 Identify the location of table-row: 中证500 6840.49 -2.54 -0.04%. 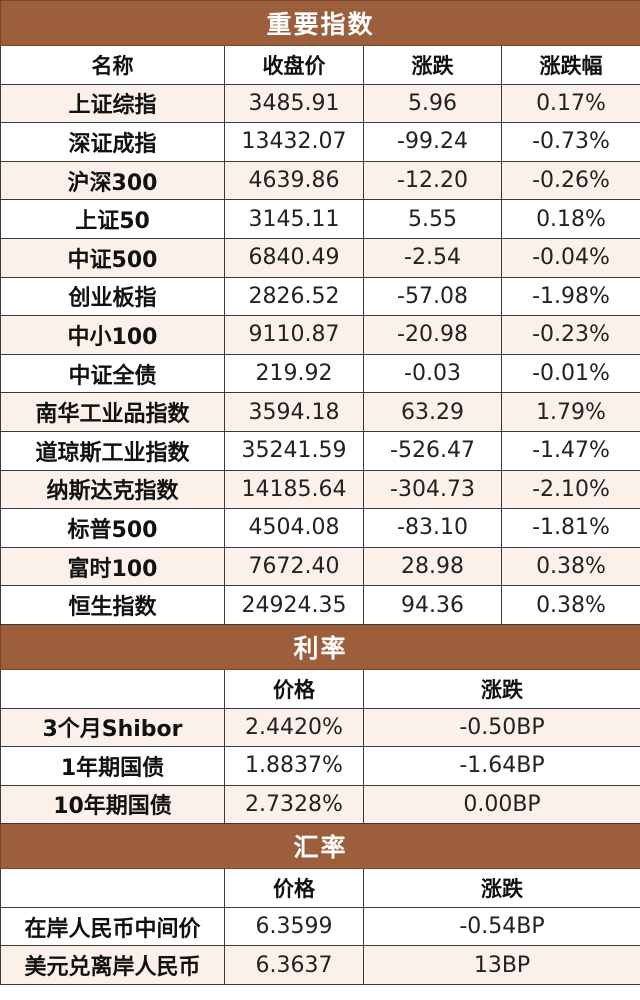
(320, 257).